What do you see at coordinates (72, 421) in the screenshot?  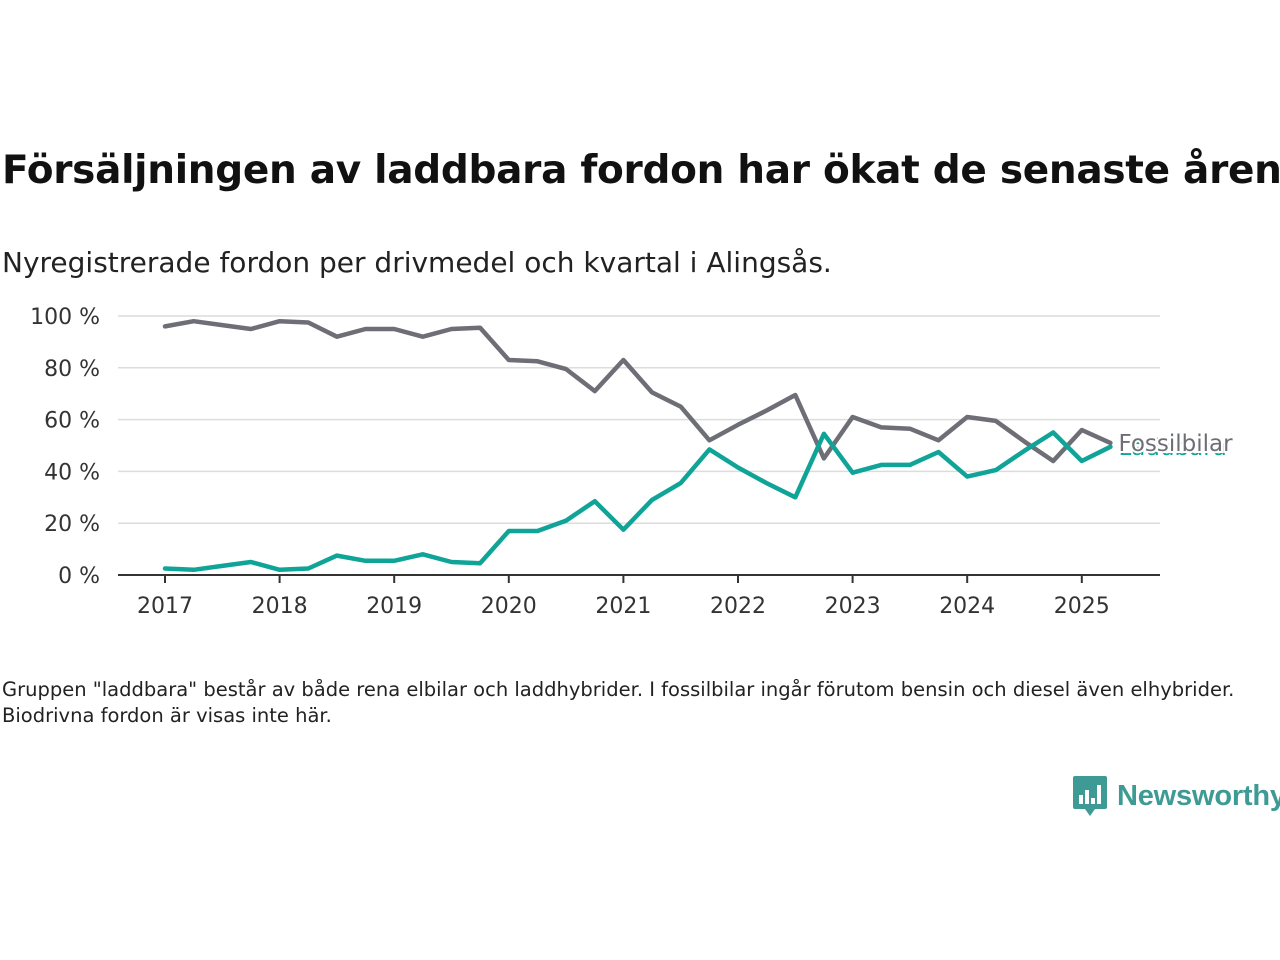 I see `y-tick-label: 60 %` at bounding box center [72, 421].